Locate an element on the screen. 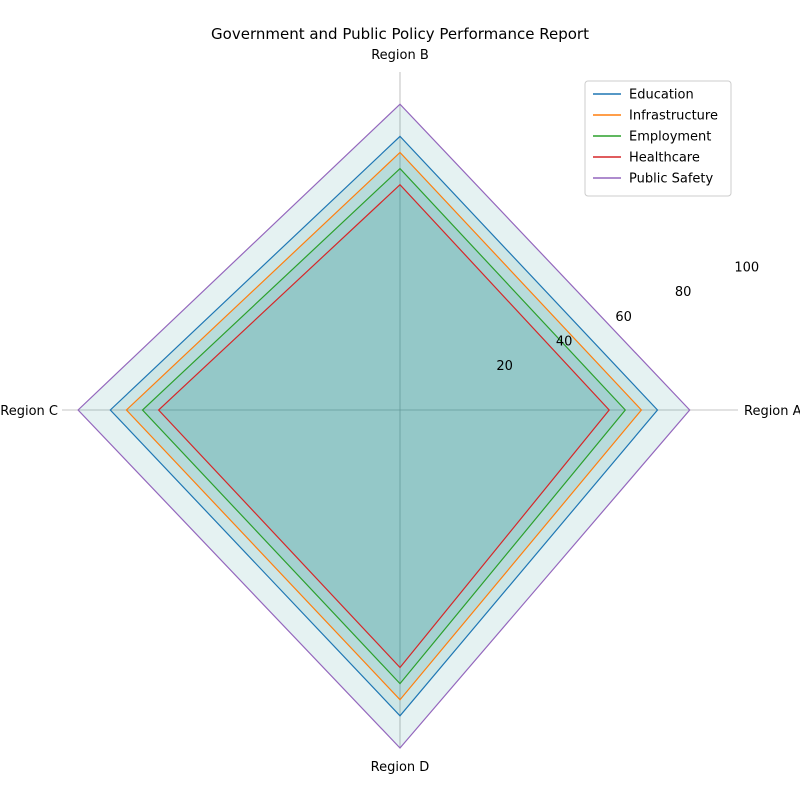 Image resolution: width=800 pixels, height=800 pixels. radial-tick-labels: 20 40 60 80 100 is located at coordinates (627, 318).